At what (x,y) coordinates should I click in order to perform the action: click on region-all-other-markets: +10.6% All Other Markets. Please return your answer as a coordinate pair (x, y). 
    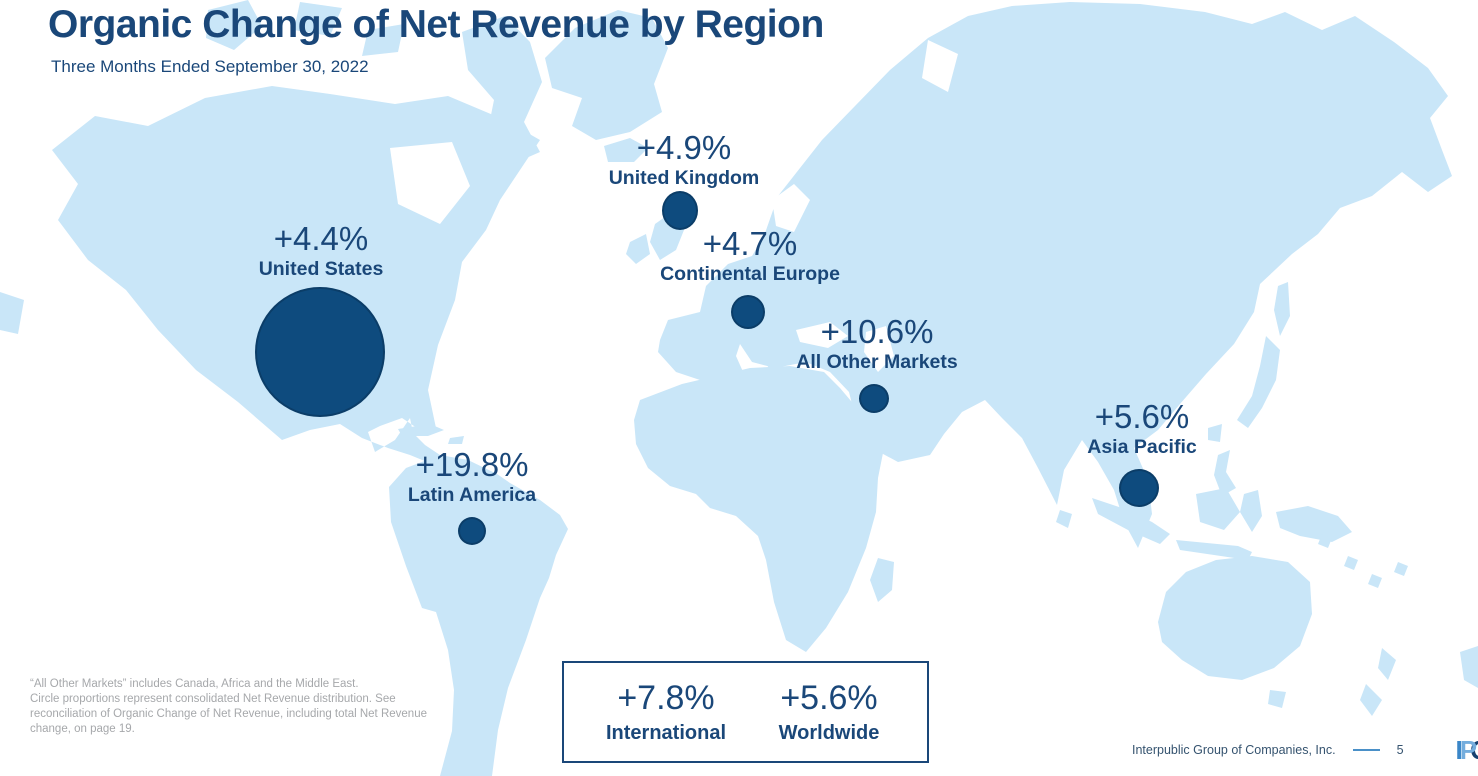
    Looking at the image, I should click on (877, 344).